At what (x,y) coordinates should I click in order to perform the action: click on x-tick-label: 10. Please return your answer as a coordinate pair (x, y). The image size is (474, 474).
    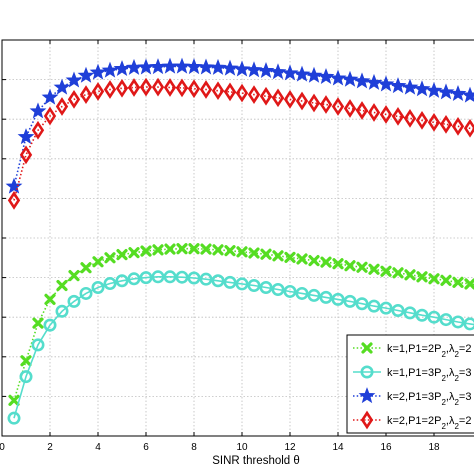
    Looking at the image, I should click on (242, 447).